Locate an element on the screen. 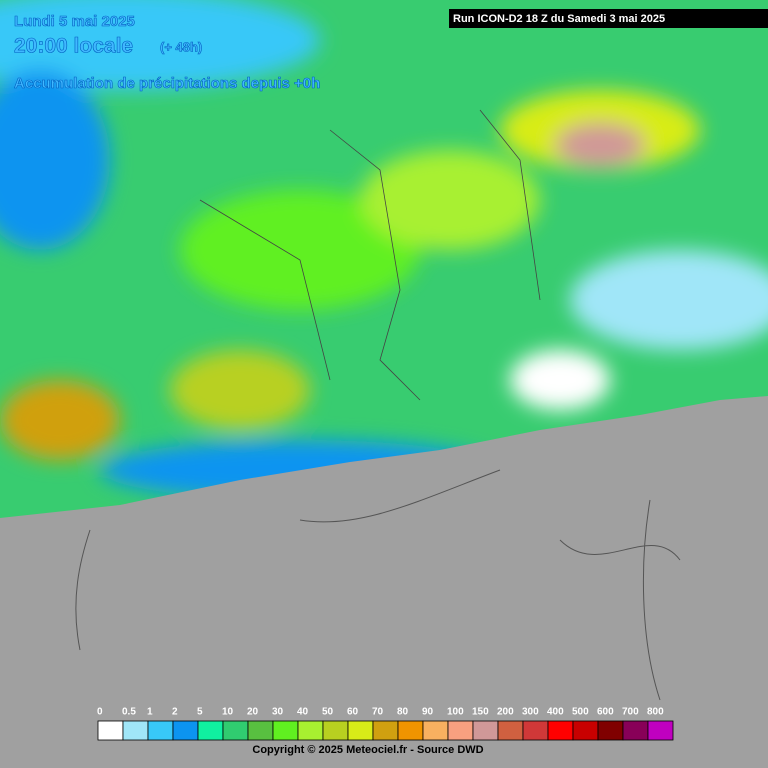 This screenshot has width=768, height=768. legend-label: 400 is located at coordinates (555, 712).